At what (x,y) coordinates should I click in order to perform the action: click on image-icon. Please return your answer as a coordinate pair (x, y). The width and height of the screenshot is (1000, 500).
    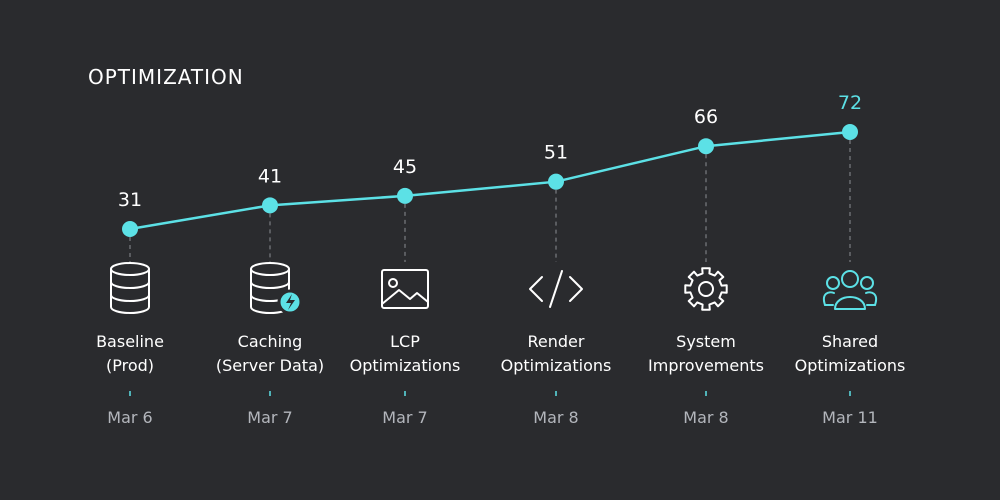
    Looking at the image, I should click on (405, 289).